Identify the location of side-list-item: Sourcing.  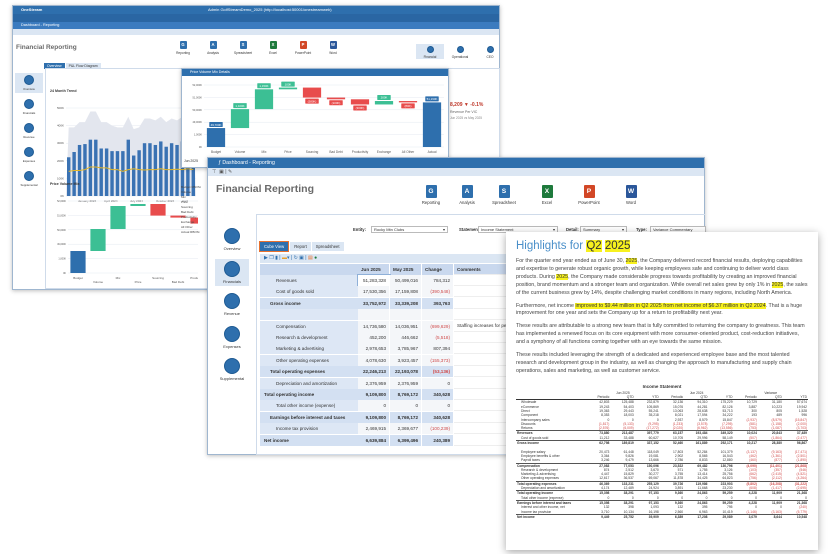
(187, 207).